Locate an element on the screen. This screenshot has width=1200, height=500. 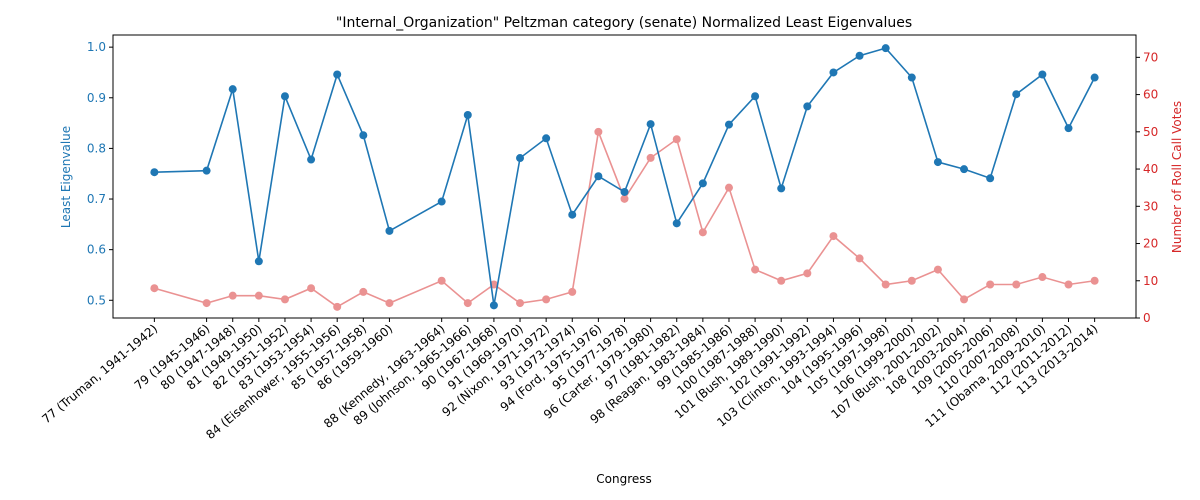
right-y-tick-label: 20 is located at coordinates (1150, 244).